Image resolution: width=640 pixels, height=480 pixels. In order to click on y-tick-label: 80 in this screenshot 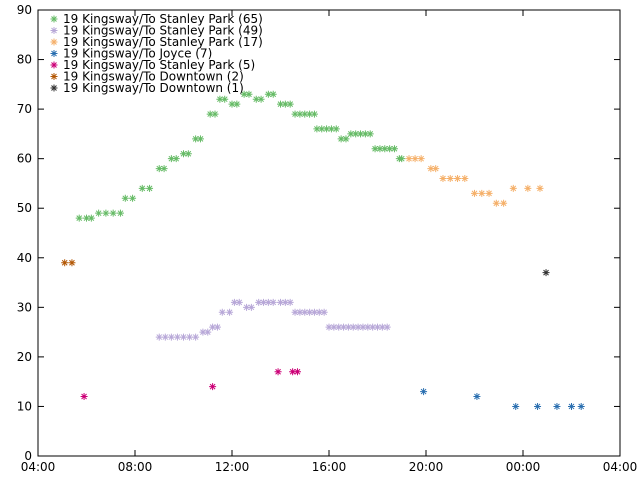, I will do `click(24, 60)`.